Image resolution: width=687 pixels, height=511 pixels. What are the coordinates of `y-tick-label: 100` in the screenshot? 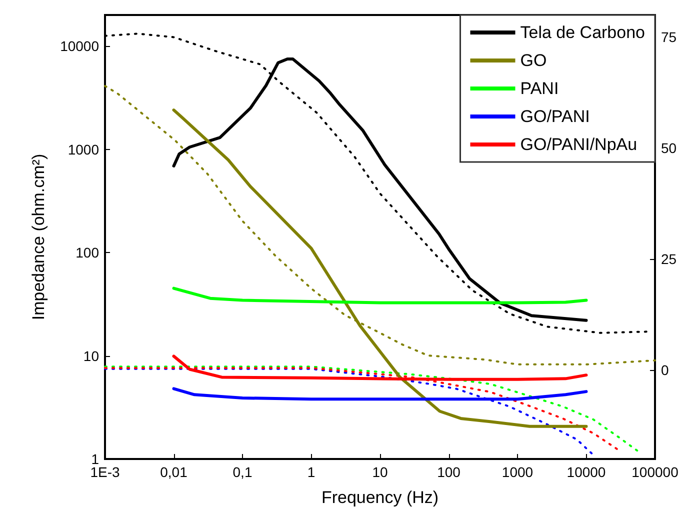 It's located at (88, 252).